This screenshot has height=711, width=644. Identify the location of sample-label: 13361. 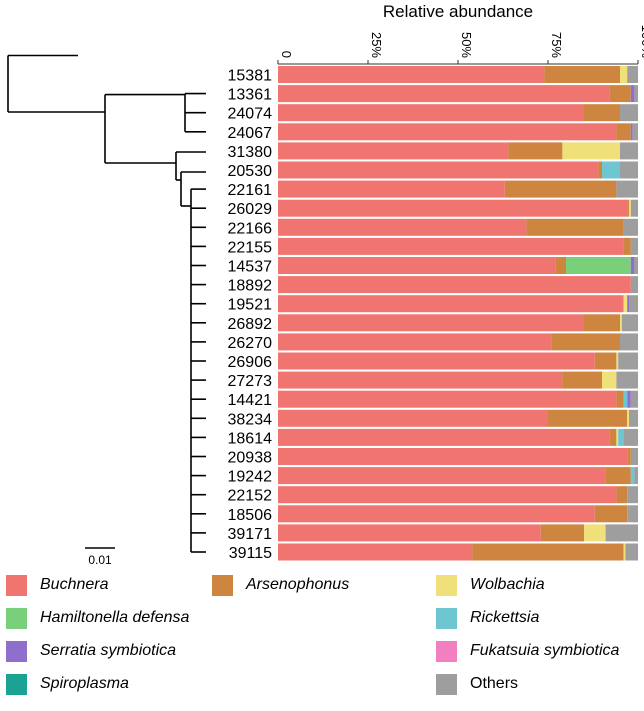
(250, 95).